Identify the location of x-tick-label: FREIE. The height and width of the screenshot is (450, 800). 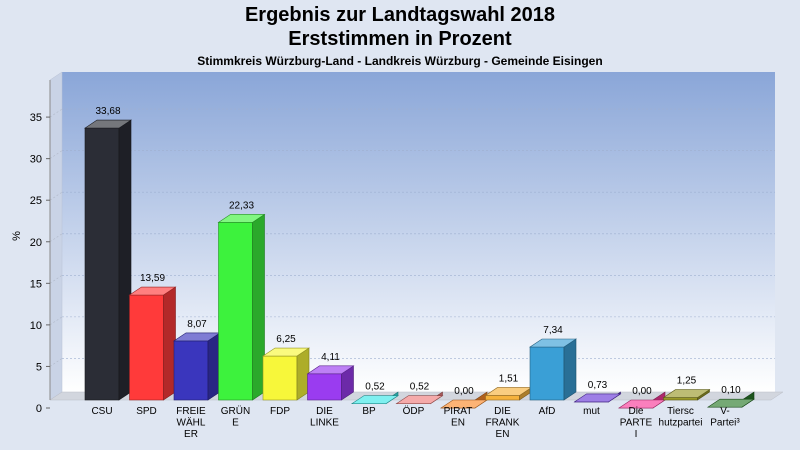
(191, 411).